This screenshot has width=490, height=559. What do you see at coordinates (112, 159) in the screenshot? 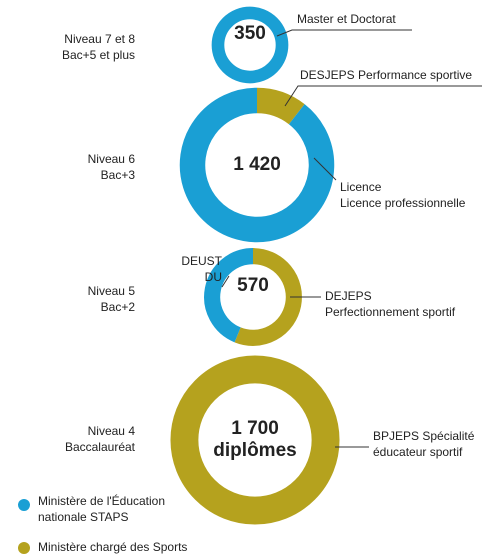
I see `level-label: Niveau 6` at bounding box center [112, 159].